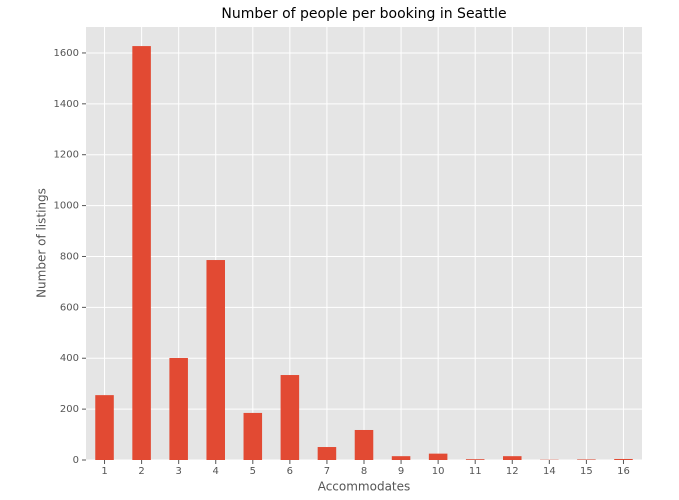 The width and height of the screenshot is (679, 500). I want to click on x-tick-label: 11, so click(475, 471).